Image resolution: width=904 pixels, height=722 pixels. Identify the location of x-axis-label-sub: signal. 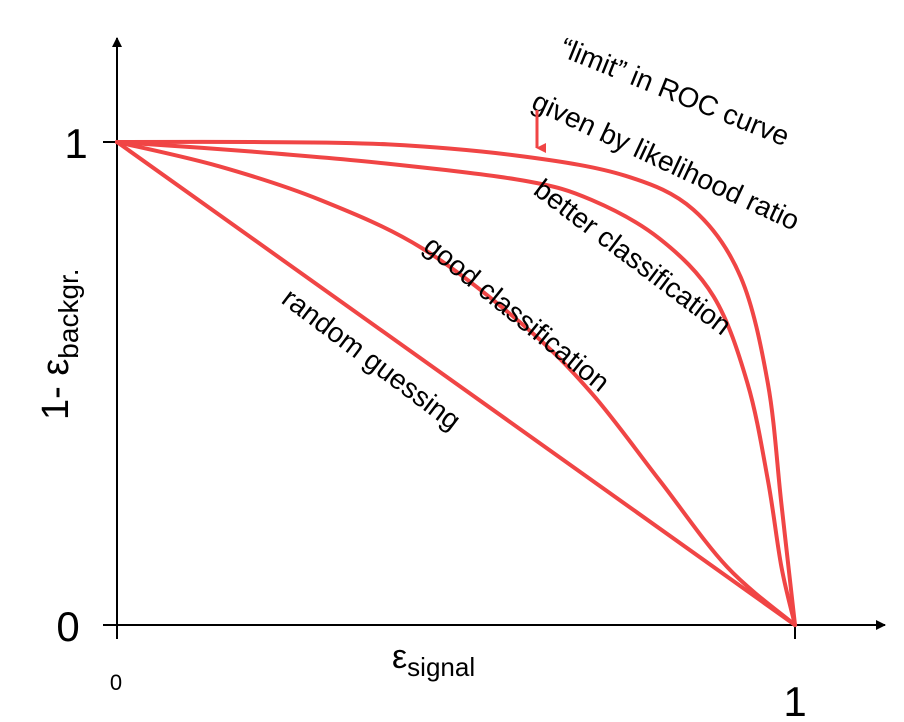
(441, 667).